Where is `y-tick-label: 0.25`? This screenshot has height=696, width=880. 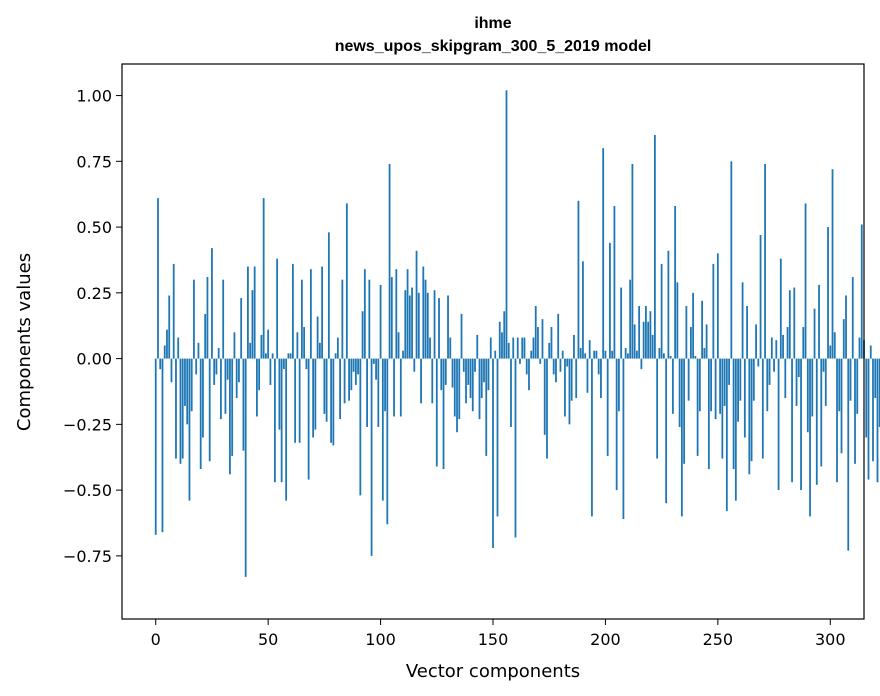 y-tick-label: 0.25 is located at coordinates (94, 293).